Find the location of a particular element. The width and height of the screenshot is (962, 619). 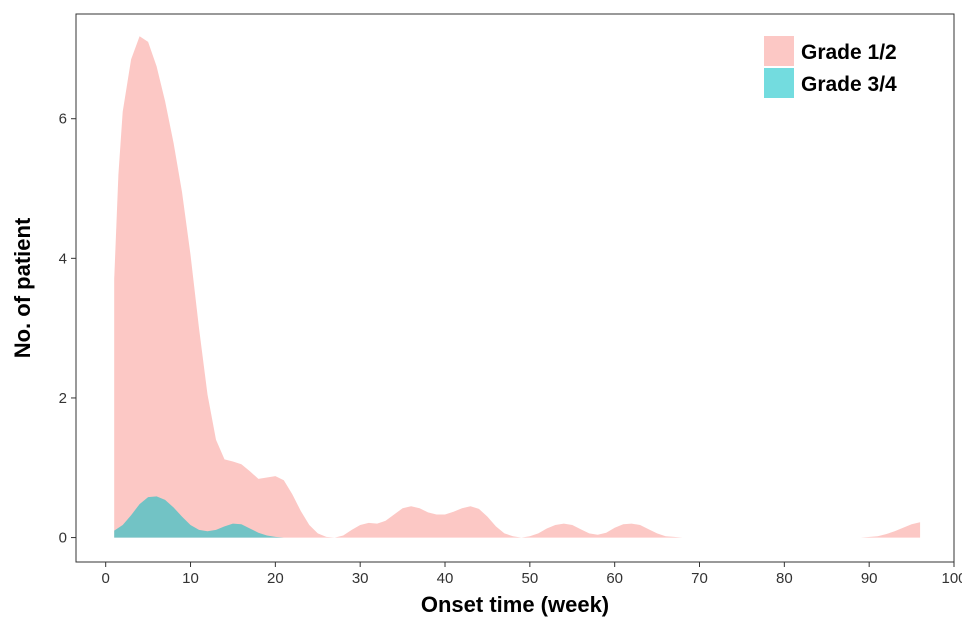

y-tick-label: 4 is located at coordinates (63, 258).